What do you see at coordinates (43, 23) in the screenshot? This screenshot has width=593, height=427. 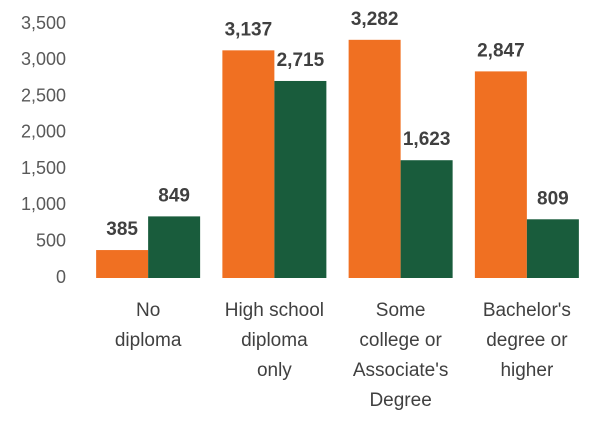 I see `y-tick-label: 3,500` at bounding box center [43, 23].